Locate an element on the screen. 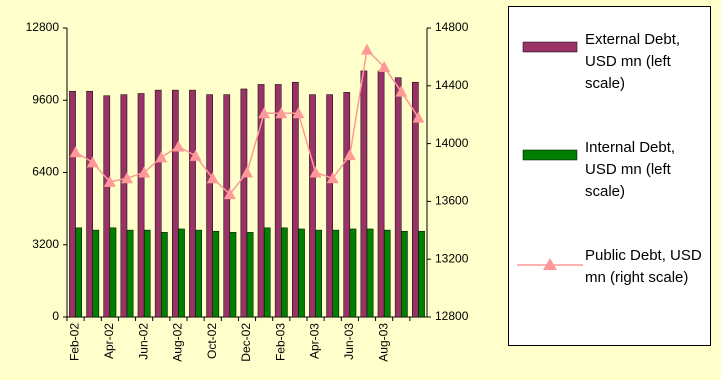 The width and height of the screenshot is (721, 380). legend-marker is located at coordinates (550, 264).